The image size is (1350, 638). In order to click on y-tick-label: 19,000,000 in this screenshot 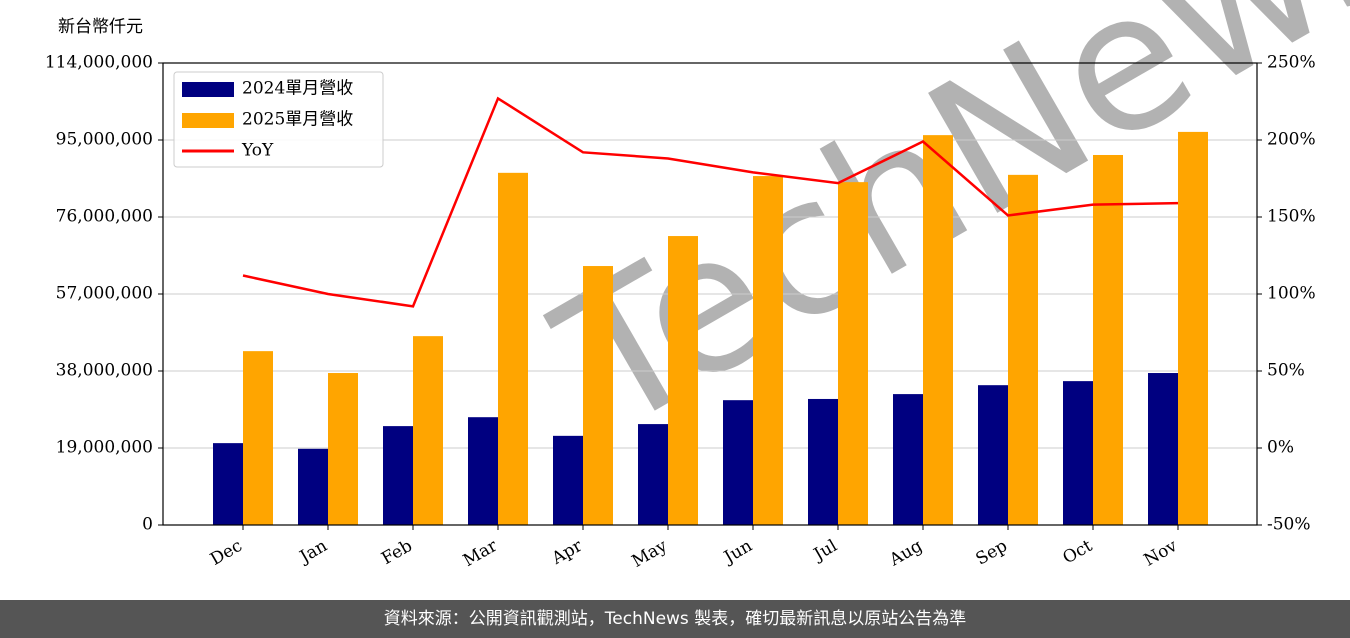, I will do `click(104, 448)`.